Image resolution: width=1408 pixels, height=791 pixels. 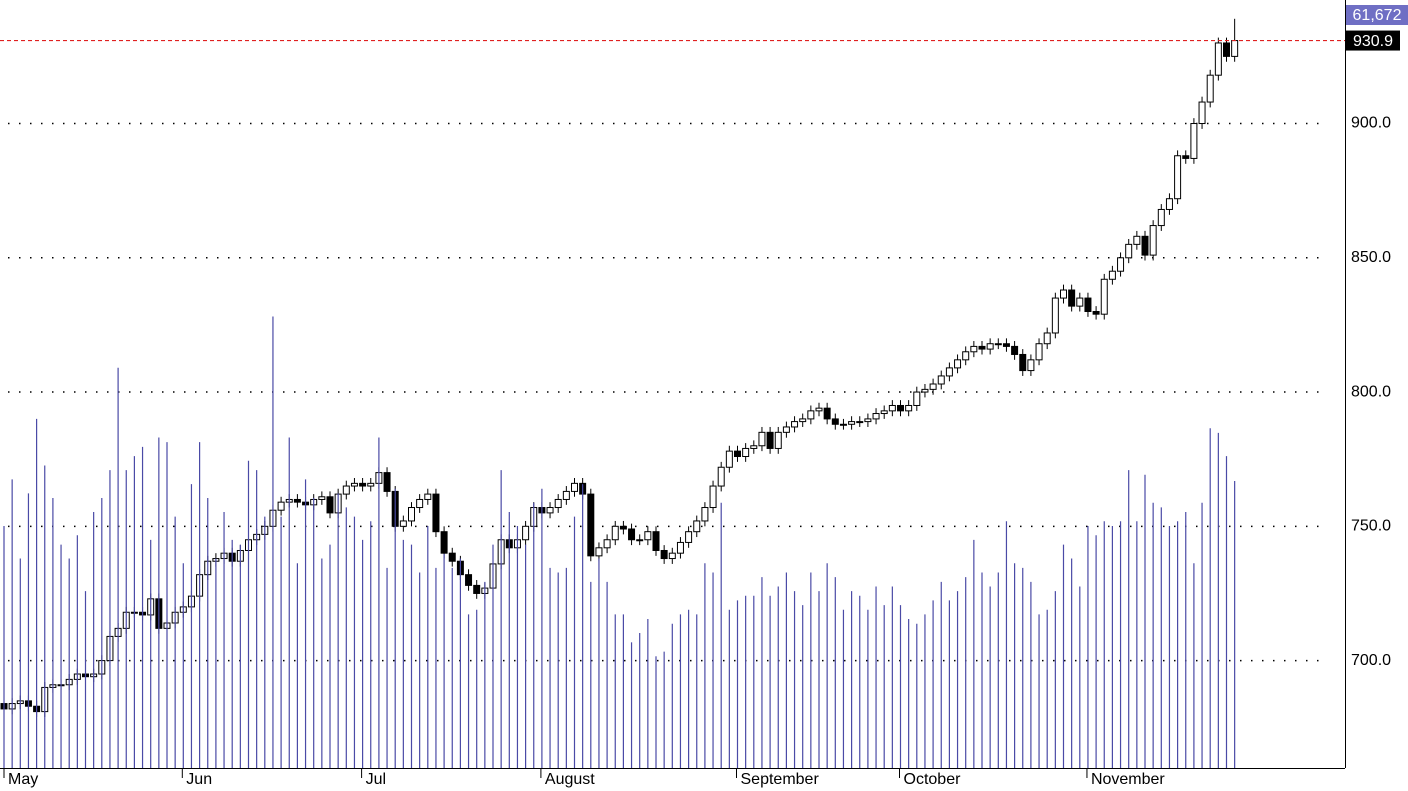 I want to click on y-tick-label: 900.0, so click(x=1371, y=123).